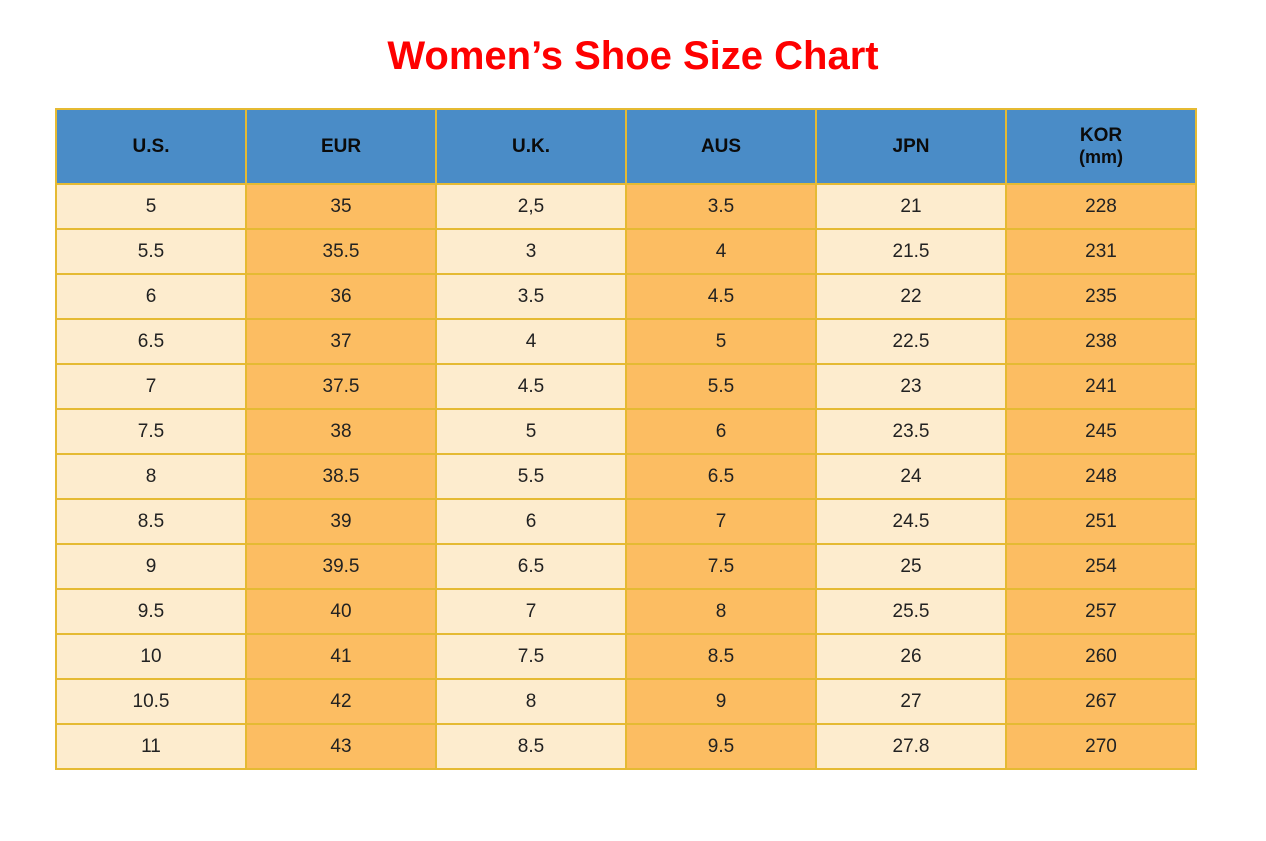 The height and width of the screenshot is (841, 1266). What do you see at coordinates (1101, 746) in the screenshot?
I see `table-cell: 270` at bounding box center [1101, 746].